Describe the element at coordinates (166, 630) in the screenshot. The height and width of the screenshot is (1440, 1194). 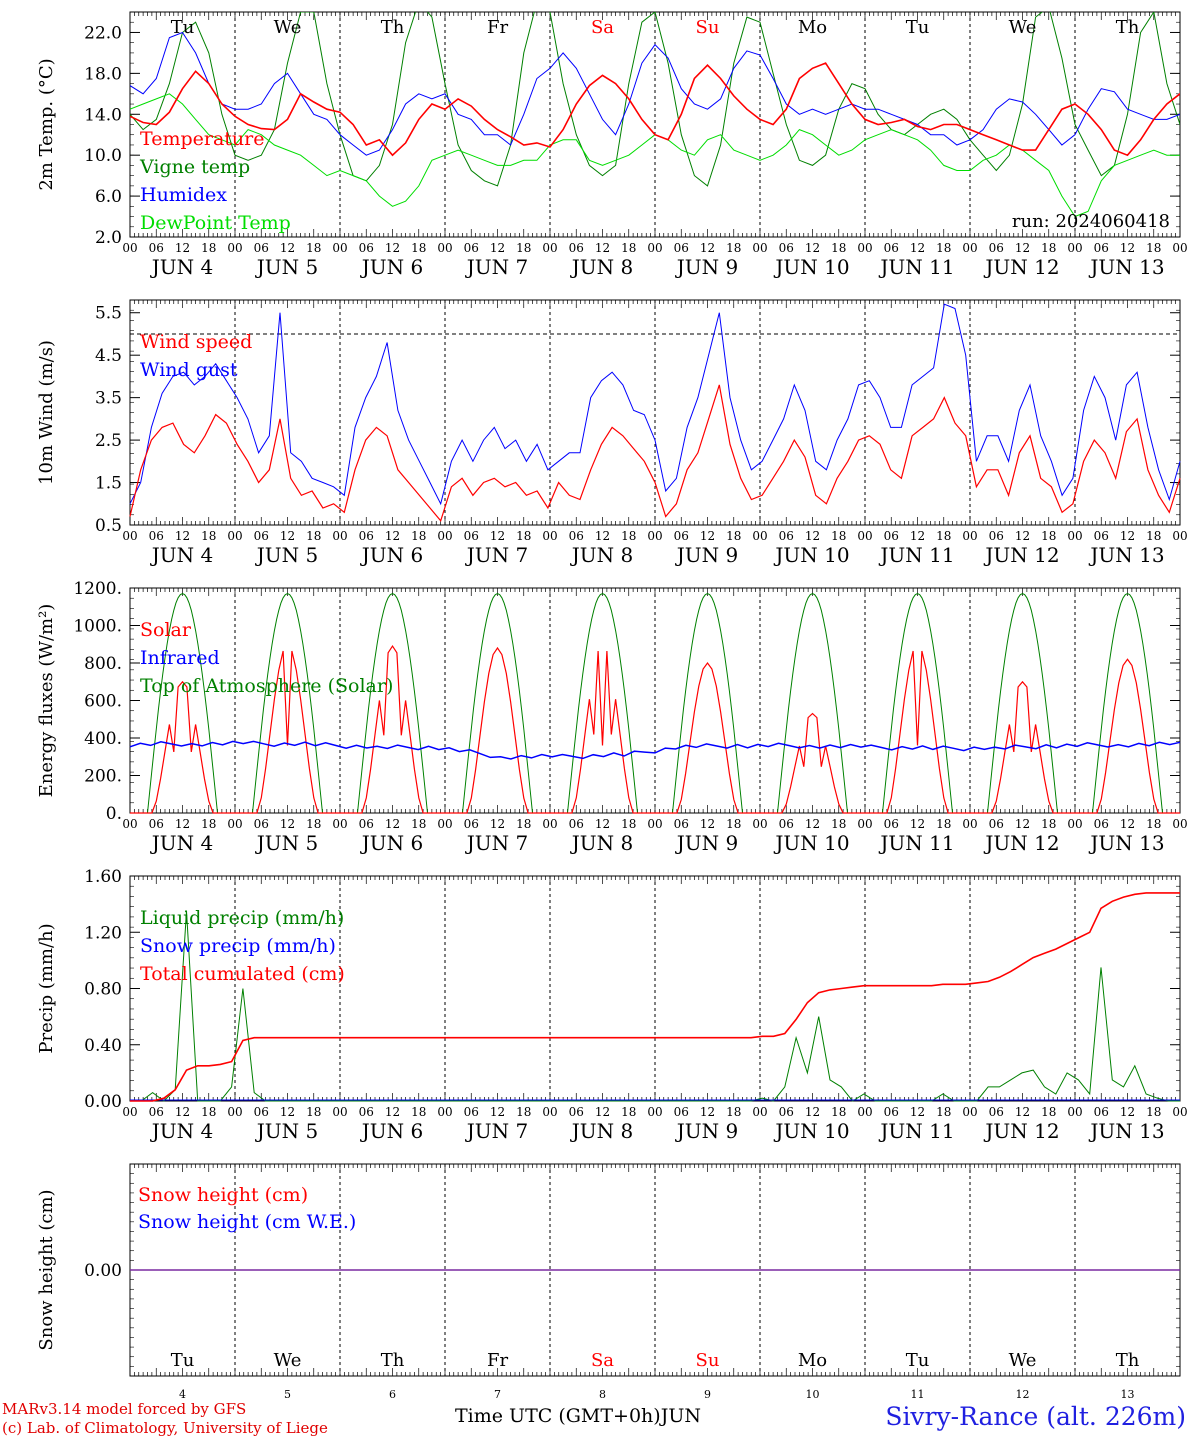
I see `legend-solar: Solar` at that location.